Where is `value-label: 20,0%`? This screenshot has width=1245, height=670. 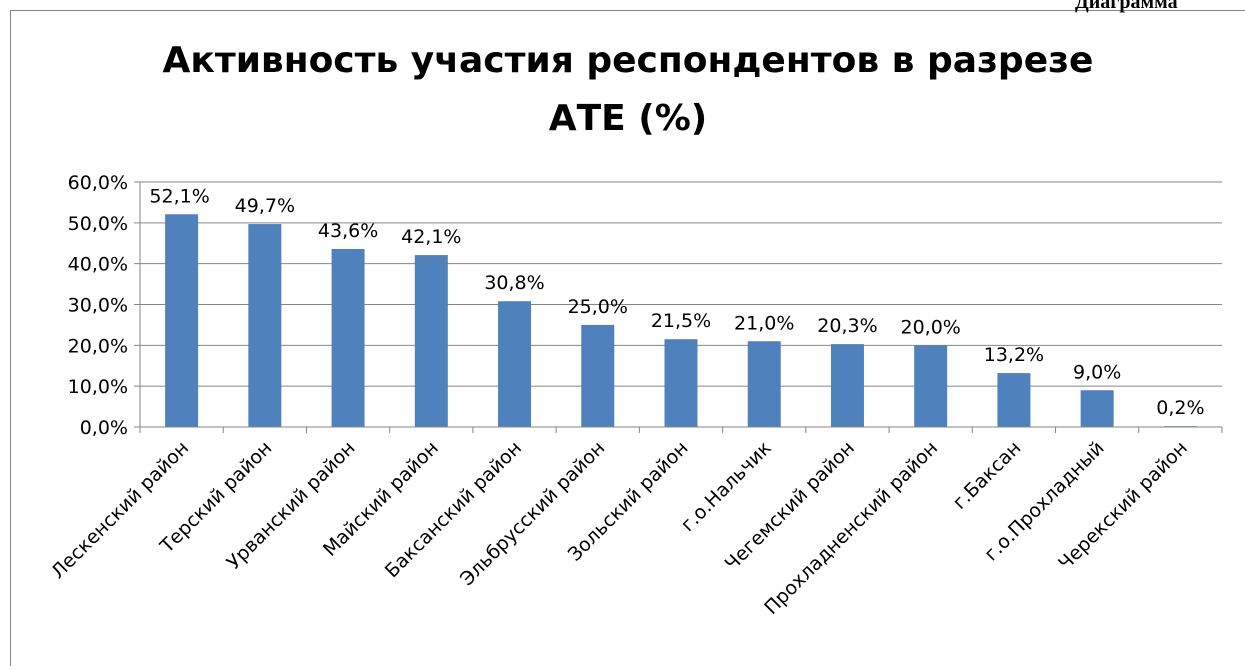 value-label: 20,0% is located at coordinates (931, 327).